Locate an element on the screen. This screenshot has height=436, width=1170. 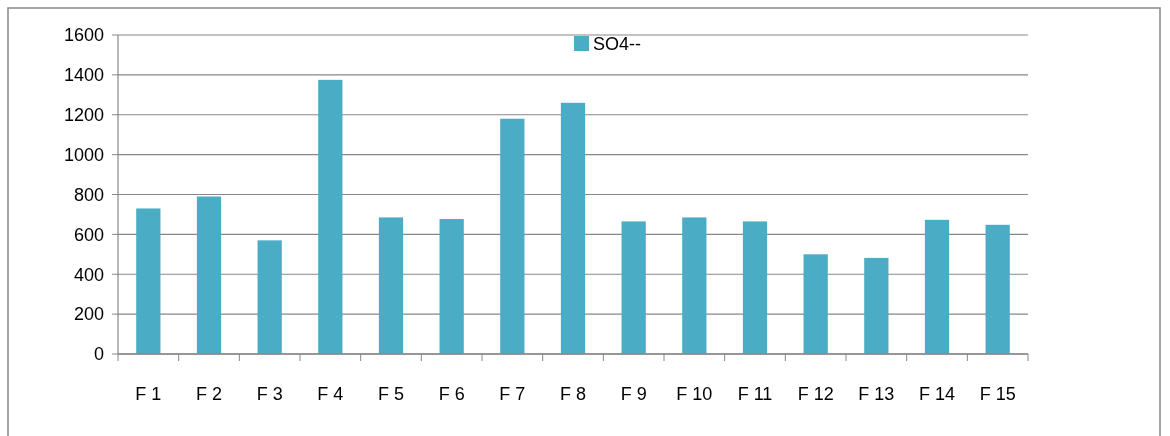
x-tick-label: F 1 is located at coordinates (148, 394).